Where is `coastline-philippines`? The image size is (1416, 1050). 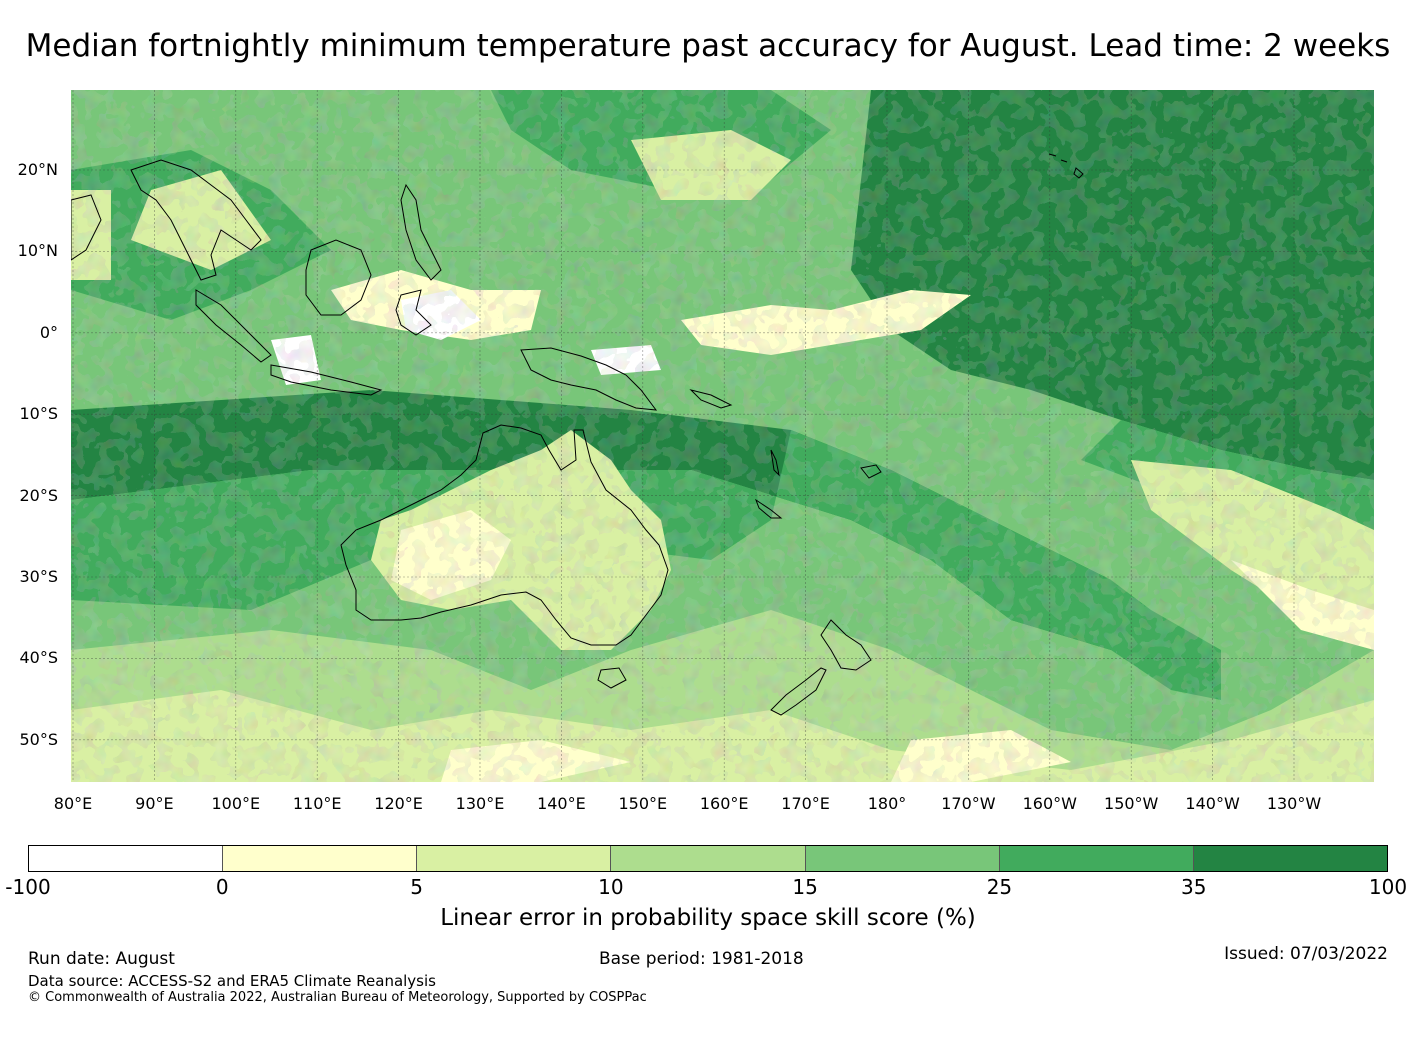 coastline-philippines is located at coordinates (421, 232).